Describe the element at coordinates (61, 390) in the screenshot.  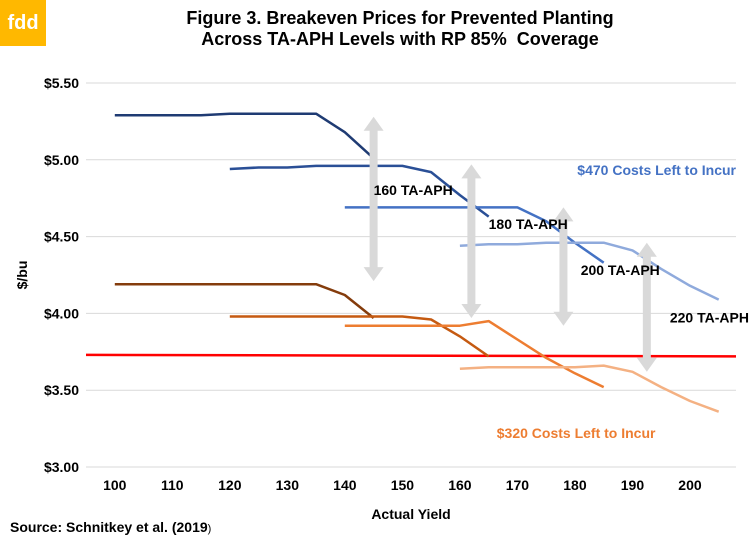
I see `y-tick-label-1: $3.50` at that location.